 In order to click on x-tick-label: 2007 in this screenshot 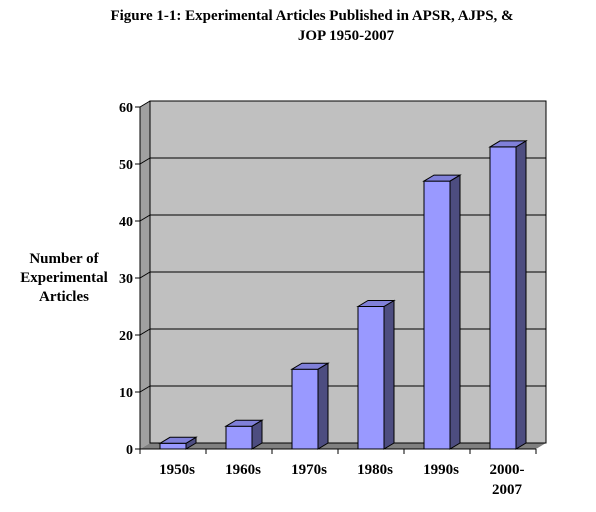, I will do `click(507, 490)`.